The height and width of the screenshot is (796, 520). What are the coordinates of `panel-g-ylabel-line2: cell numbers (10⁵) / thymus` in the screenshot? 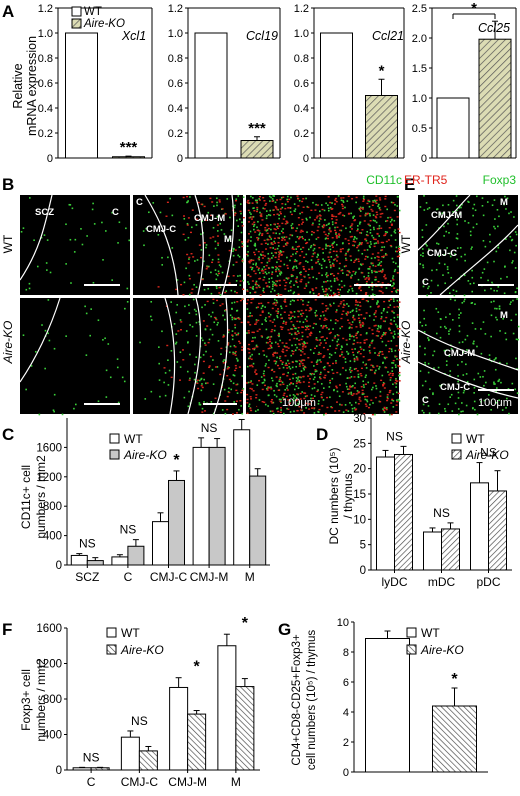 It's located at (312, 700).